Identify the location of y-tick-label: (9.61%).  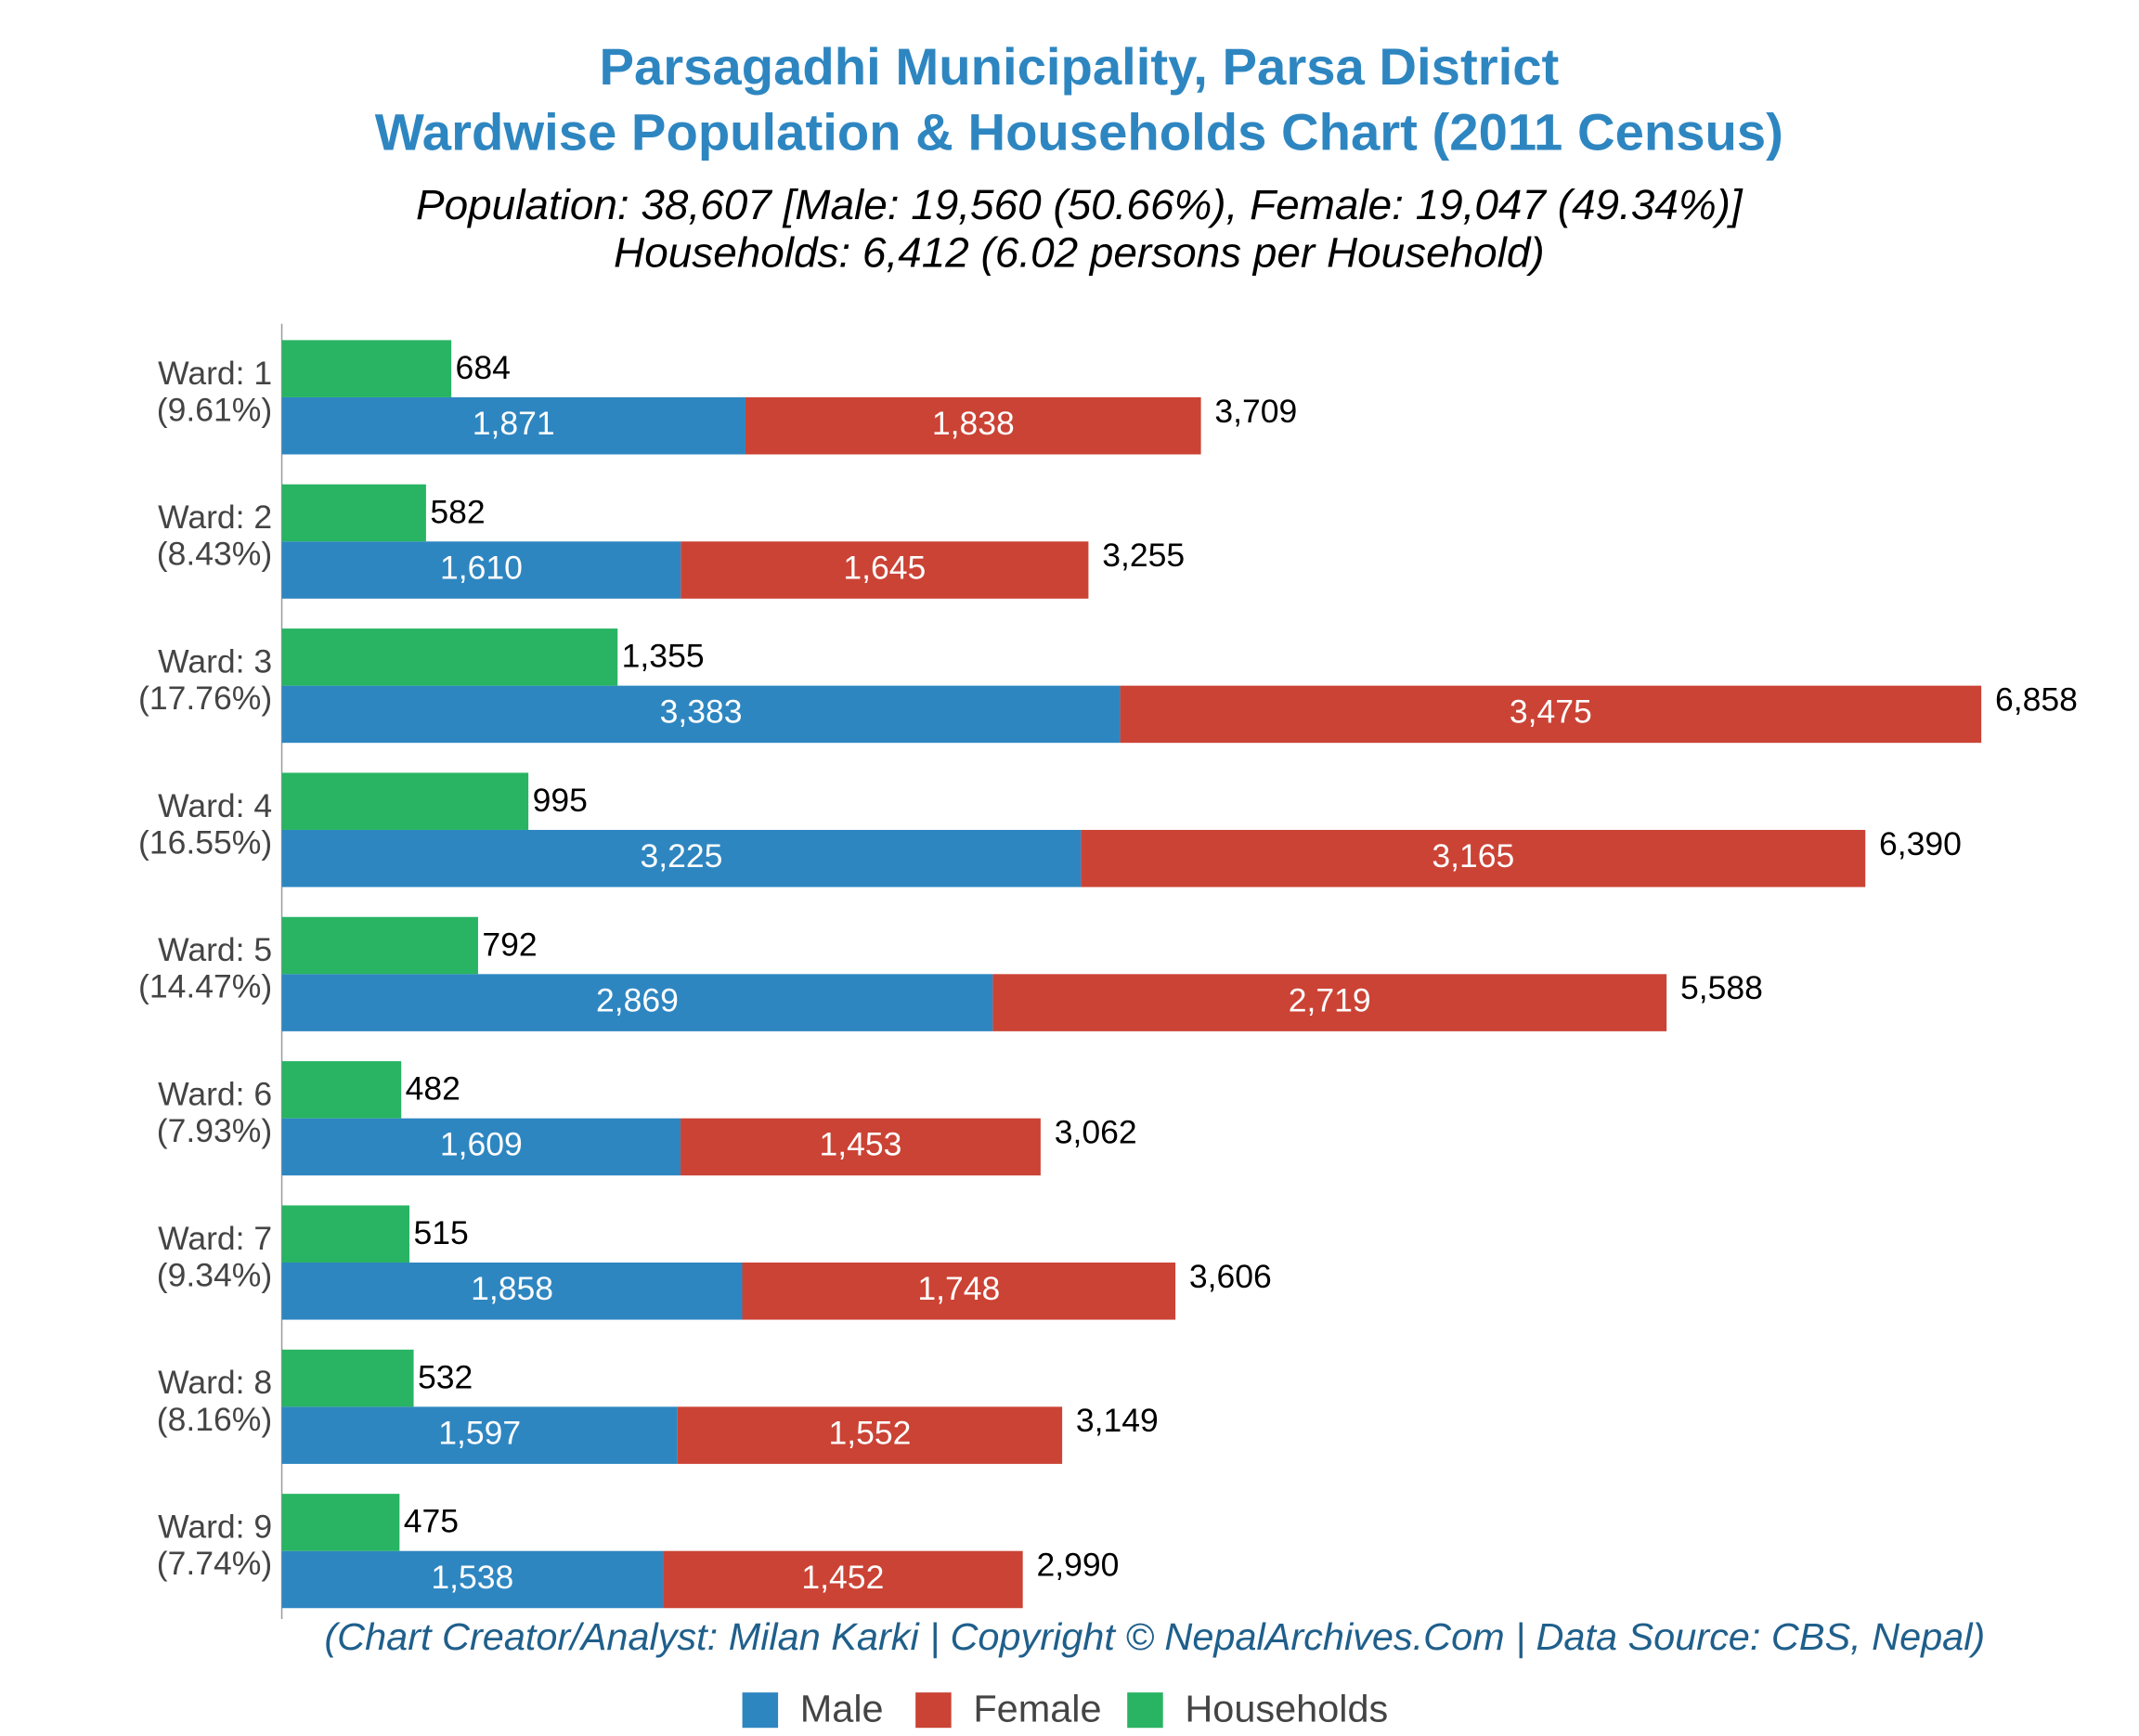
(214, 411).